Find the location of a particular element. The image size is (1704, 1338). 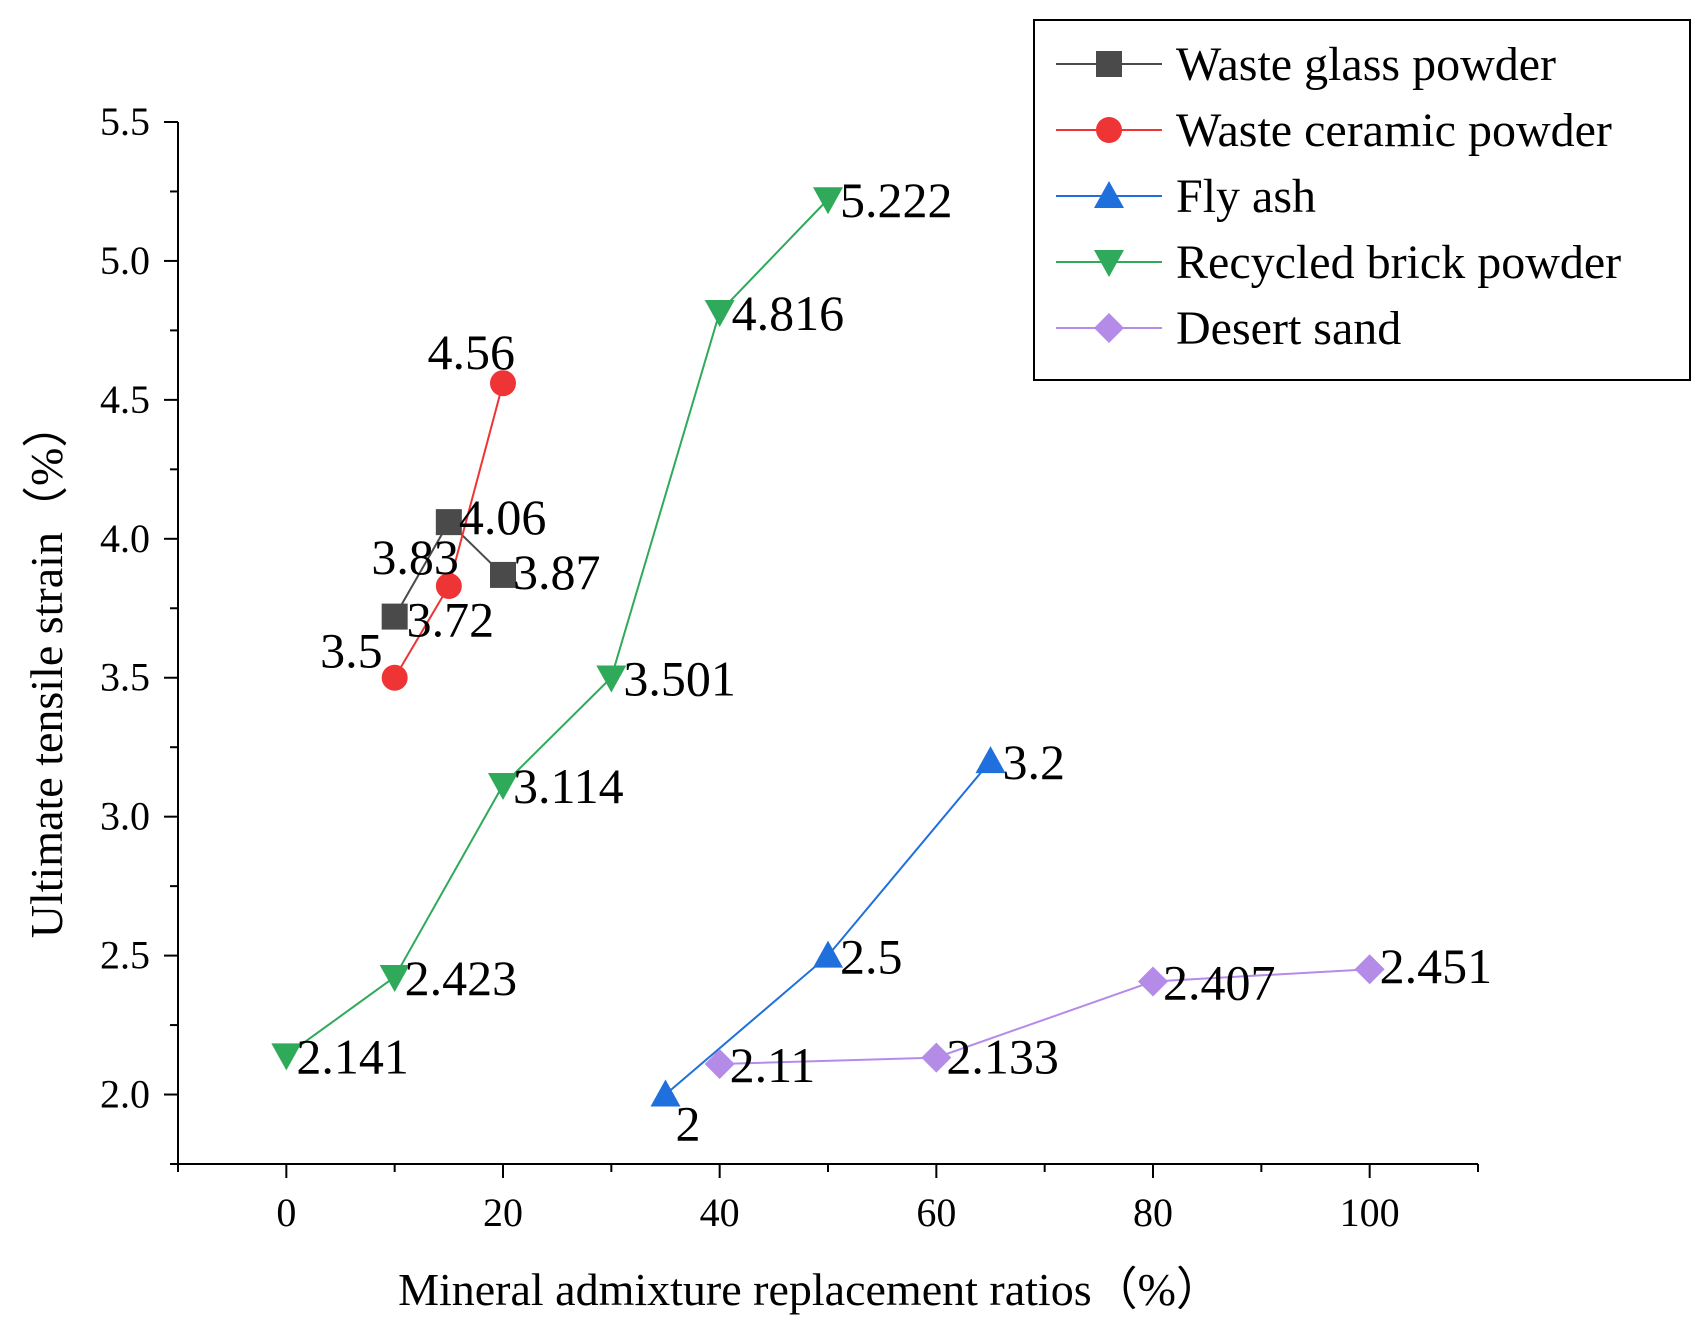

y-tick-label: 5.5 is located at coordinates (125, 121).